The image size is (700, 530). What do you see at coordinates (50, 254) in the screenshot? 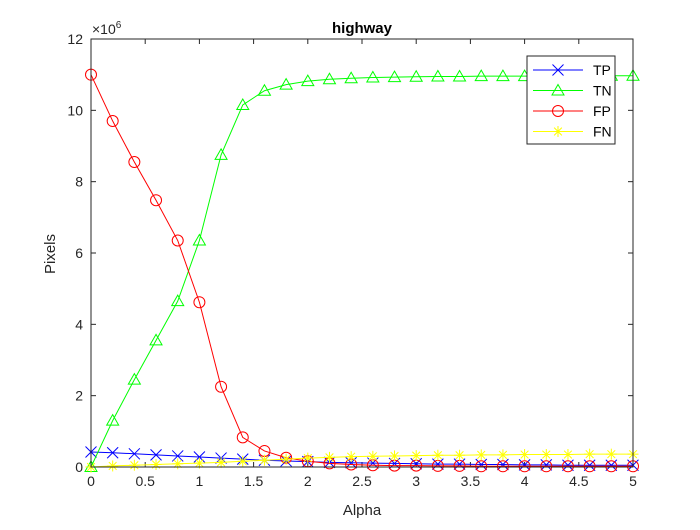
I see `y-axis-label: Pixels` at bounding box center [50, 254].